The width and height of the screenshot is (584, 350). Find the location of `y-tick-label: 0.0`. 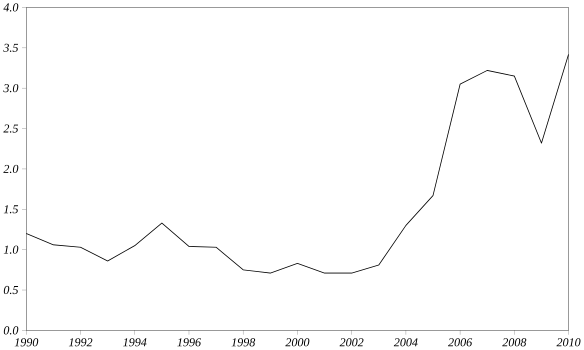

y-tick-label: 0.0 is located at coordinates (11, 330).